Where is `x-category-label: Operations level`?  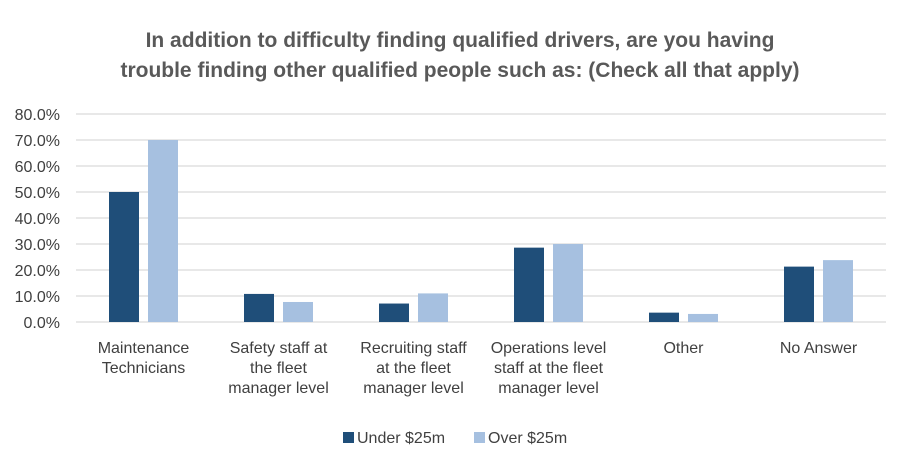 x-category-label: Operations level is located at coordinates (549, 348).